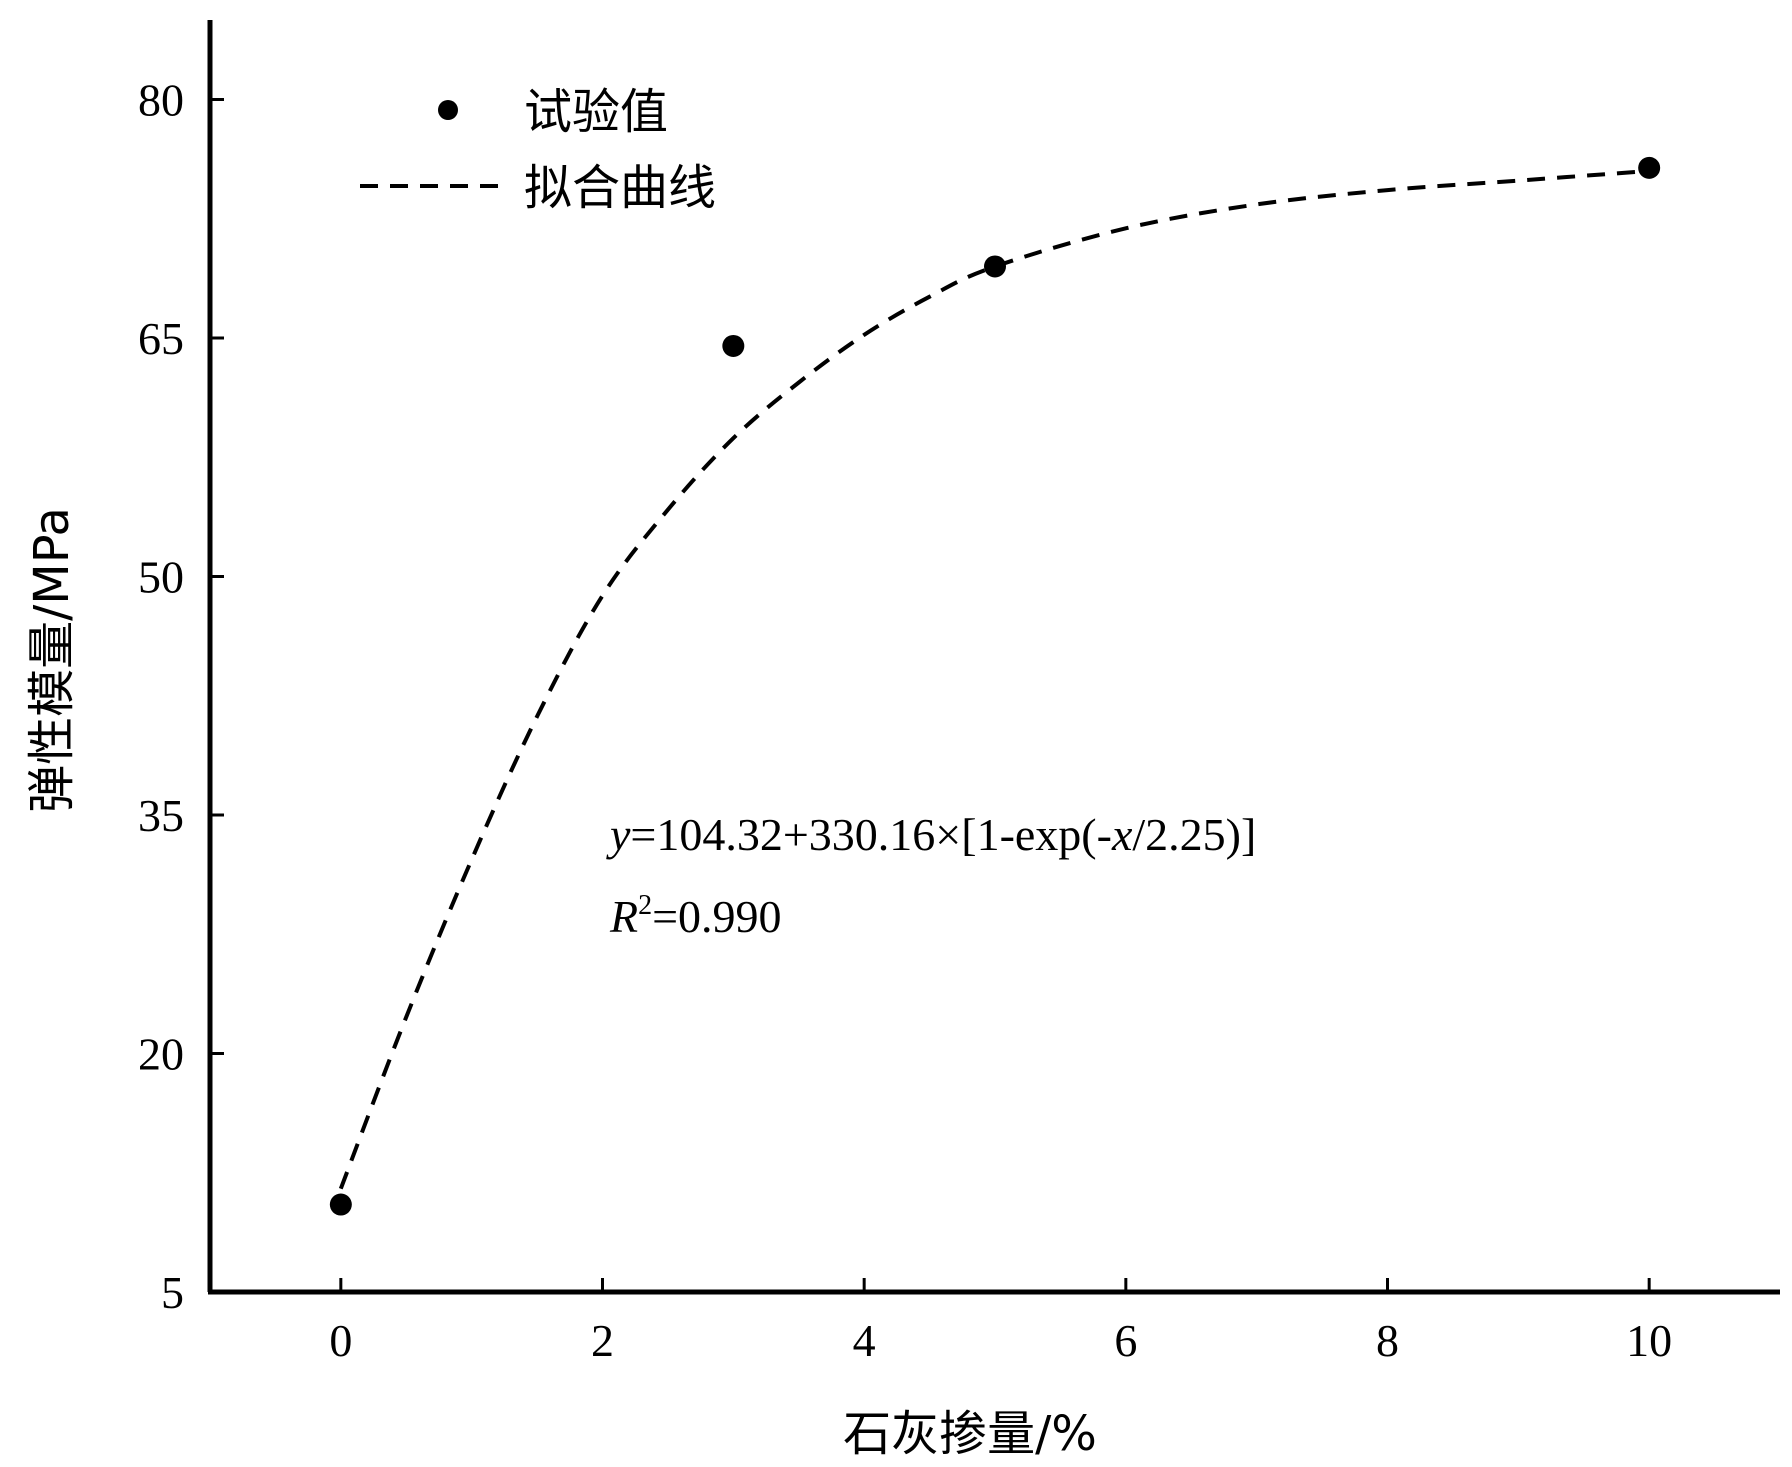 The height and width of the screenshot is (1467, 1792). What do you see at coordinates (161, 338) in the screenshot?
I see `y-tick-label: 65` at bounding box center [161, 338].